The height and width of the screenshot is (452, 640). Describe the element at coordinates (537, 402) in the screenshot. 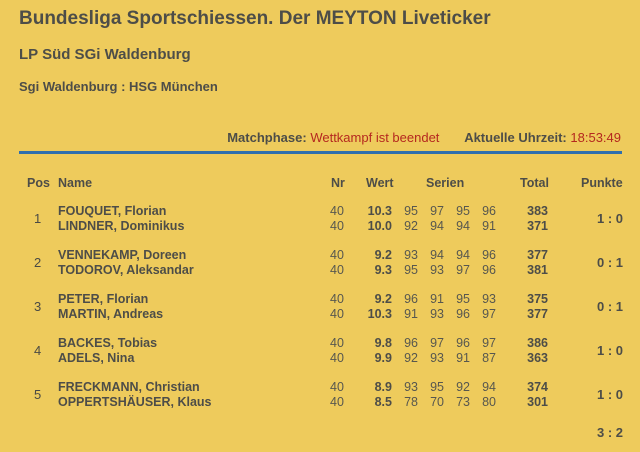

I see `shooter-total: 301` at that location.